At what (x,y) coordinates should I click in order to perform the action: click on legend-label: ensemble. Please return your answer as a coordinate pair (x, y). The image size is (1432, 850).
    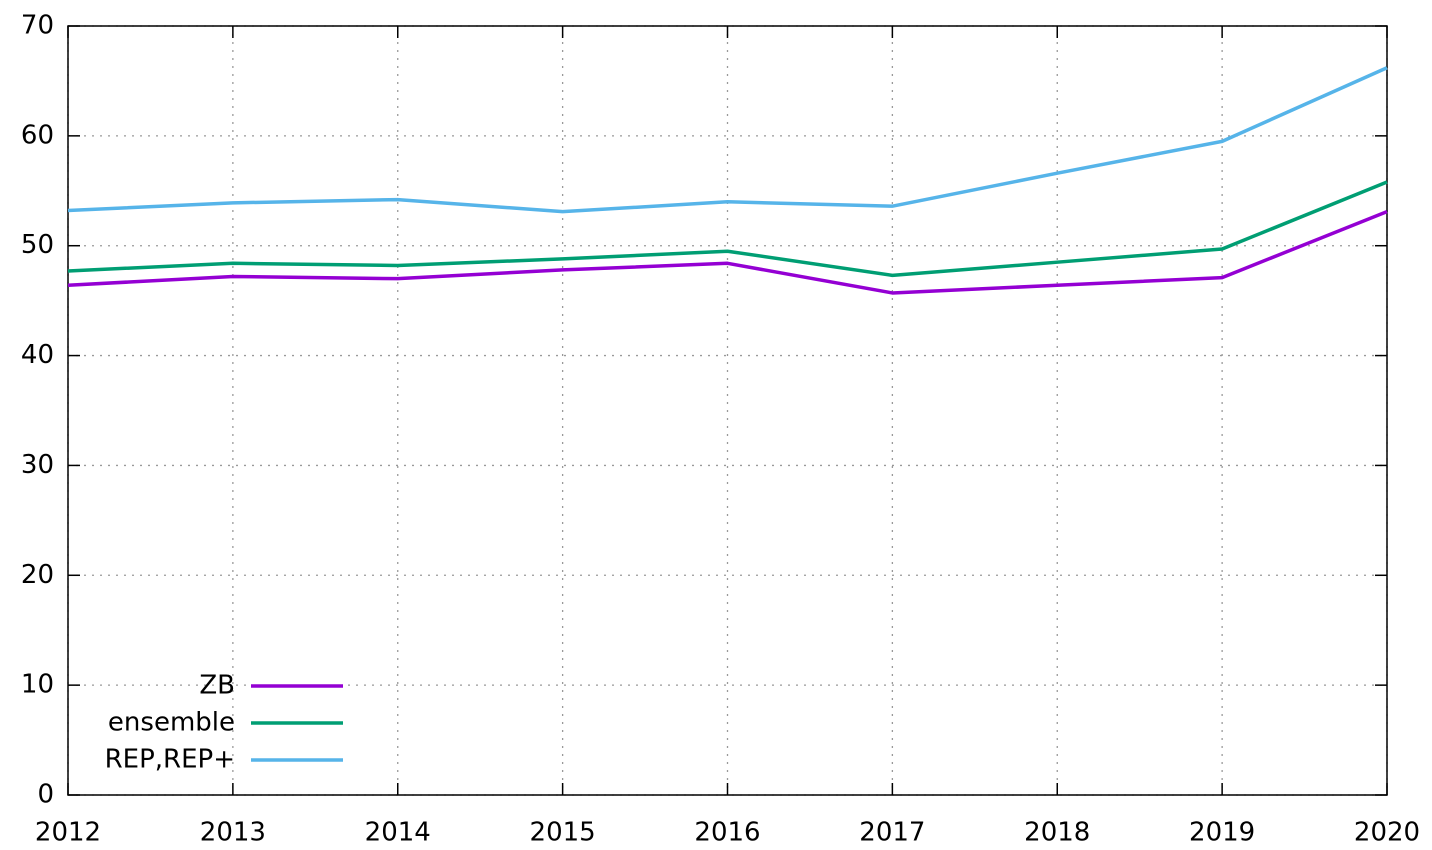
    Looking at the image, I should click on (171, 723).